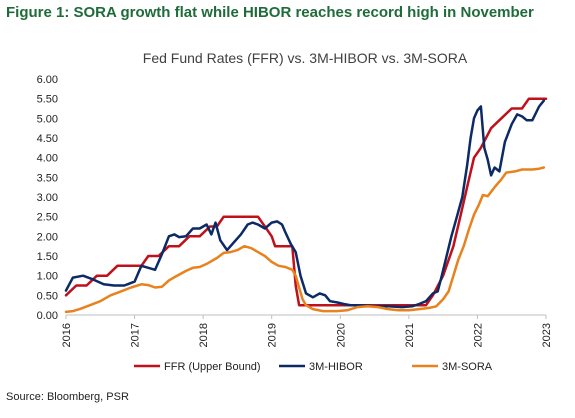 The height and width of the screenshot is (418, 575). I want to click on y-tick-label: 0.50, so click(47, 296).